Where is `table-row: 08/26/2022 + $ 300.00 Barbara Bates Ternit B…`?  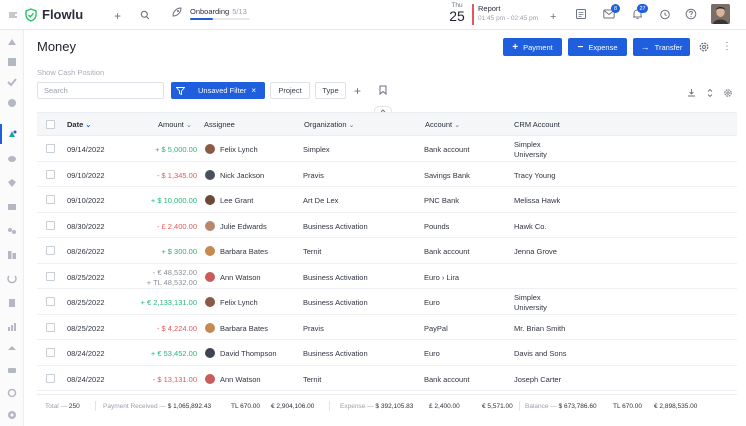 table-row: 08/26/2022 + $ 300.00 Barbara Bates Ternit B… is located at coordinates (387, 251).